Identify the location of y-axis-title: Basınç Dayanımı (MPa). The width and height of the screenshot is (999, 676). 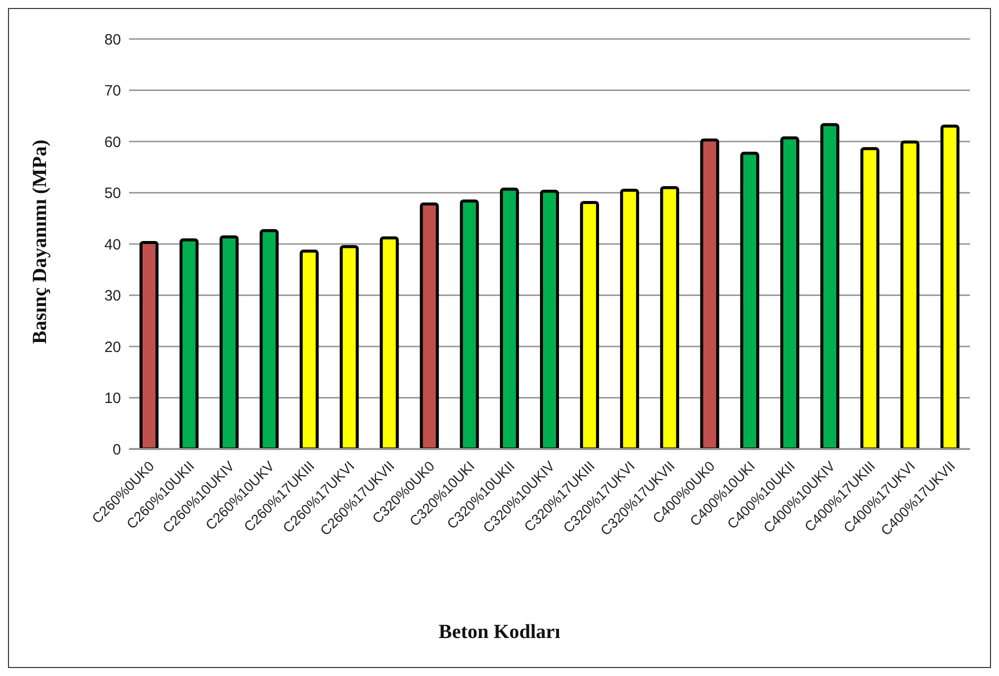
(40, 242).